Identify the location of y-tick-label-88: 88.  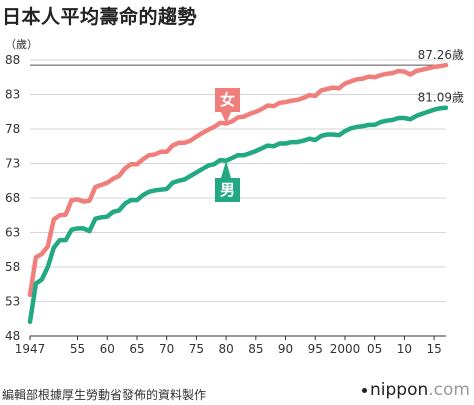
(12, 60).